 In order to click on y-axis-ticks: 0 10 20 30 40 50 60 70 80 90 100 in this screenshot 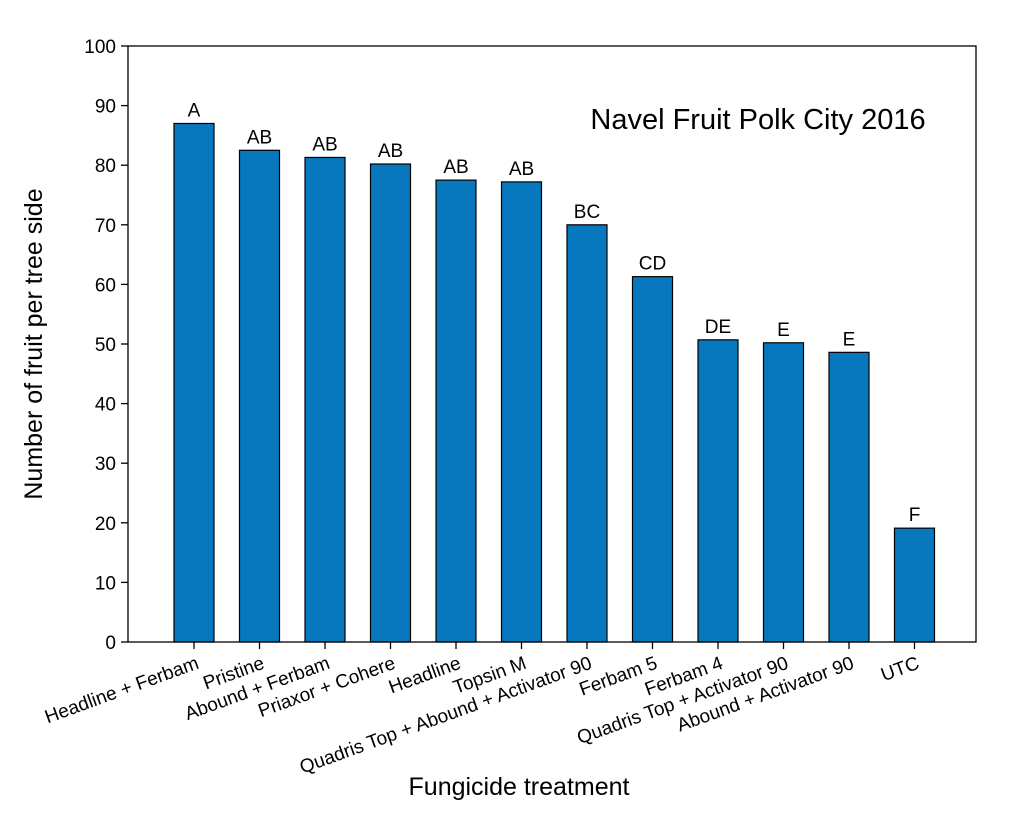, I will do `click(106, 345)`.